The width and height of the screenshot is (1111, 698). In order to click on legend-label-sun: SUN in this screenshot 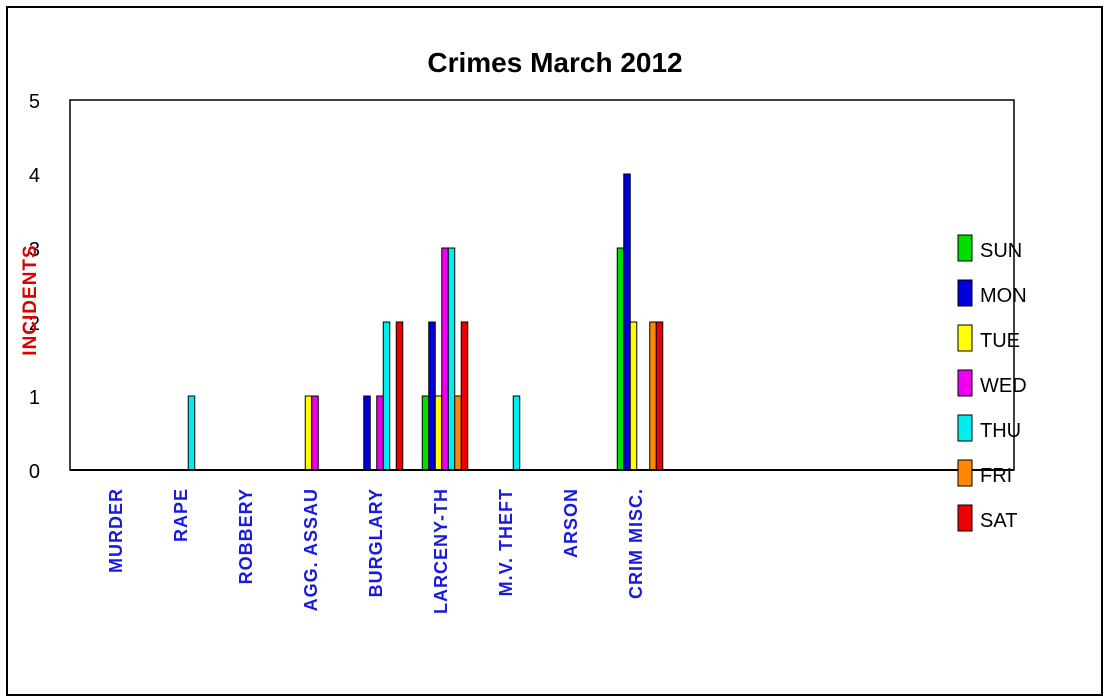, I will do `click(1001, 251)`.